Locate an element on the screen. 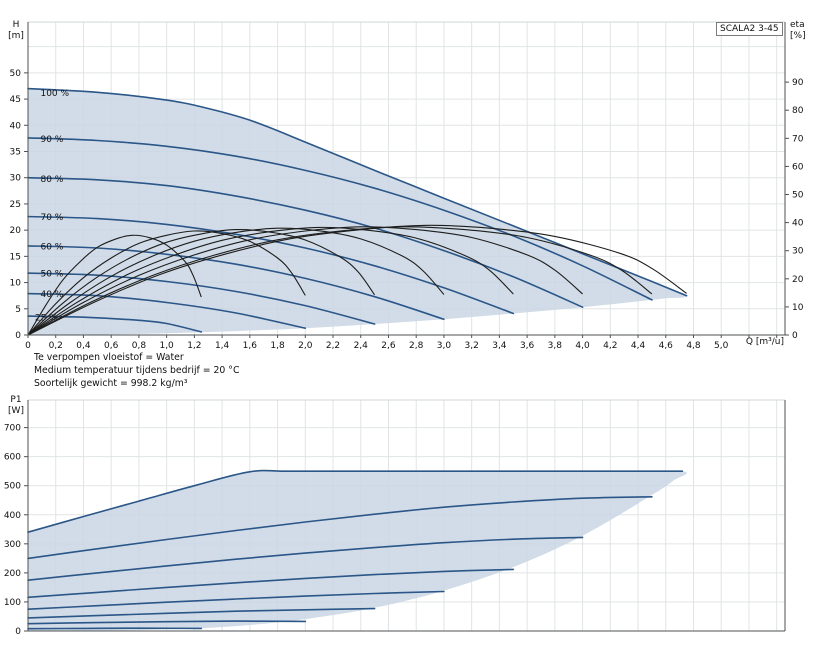 The image size is (819, 660). speed-curve-label: 60 % is located at coordinates (51, 247).